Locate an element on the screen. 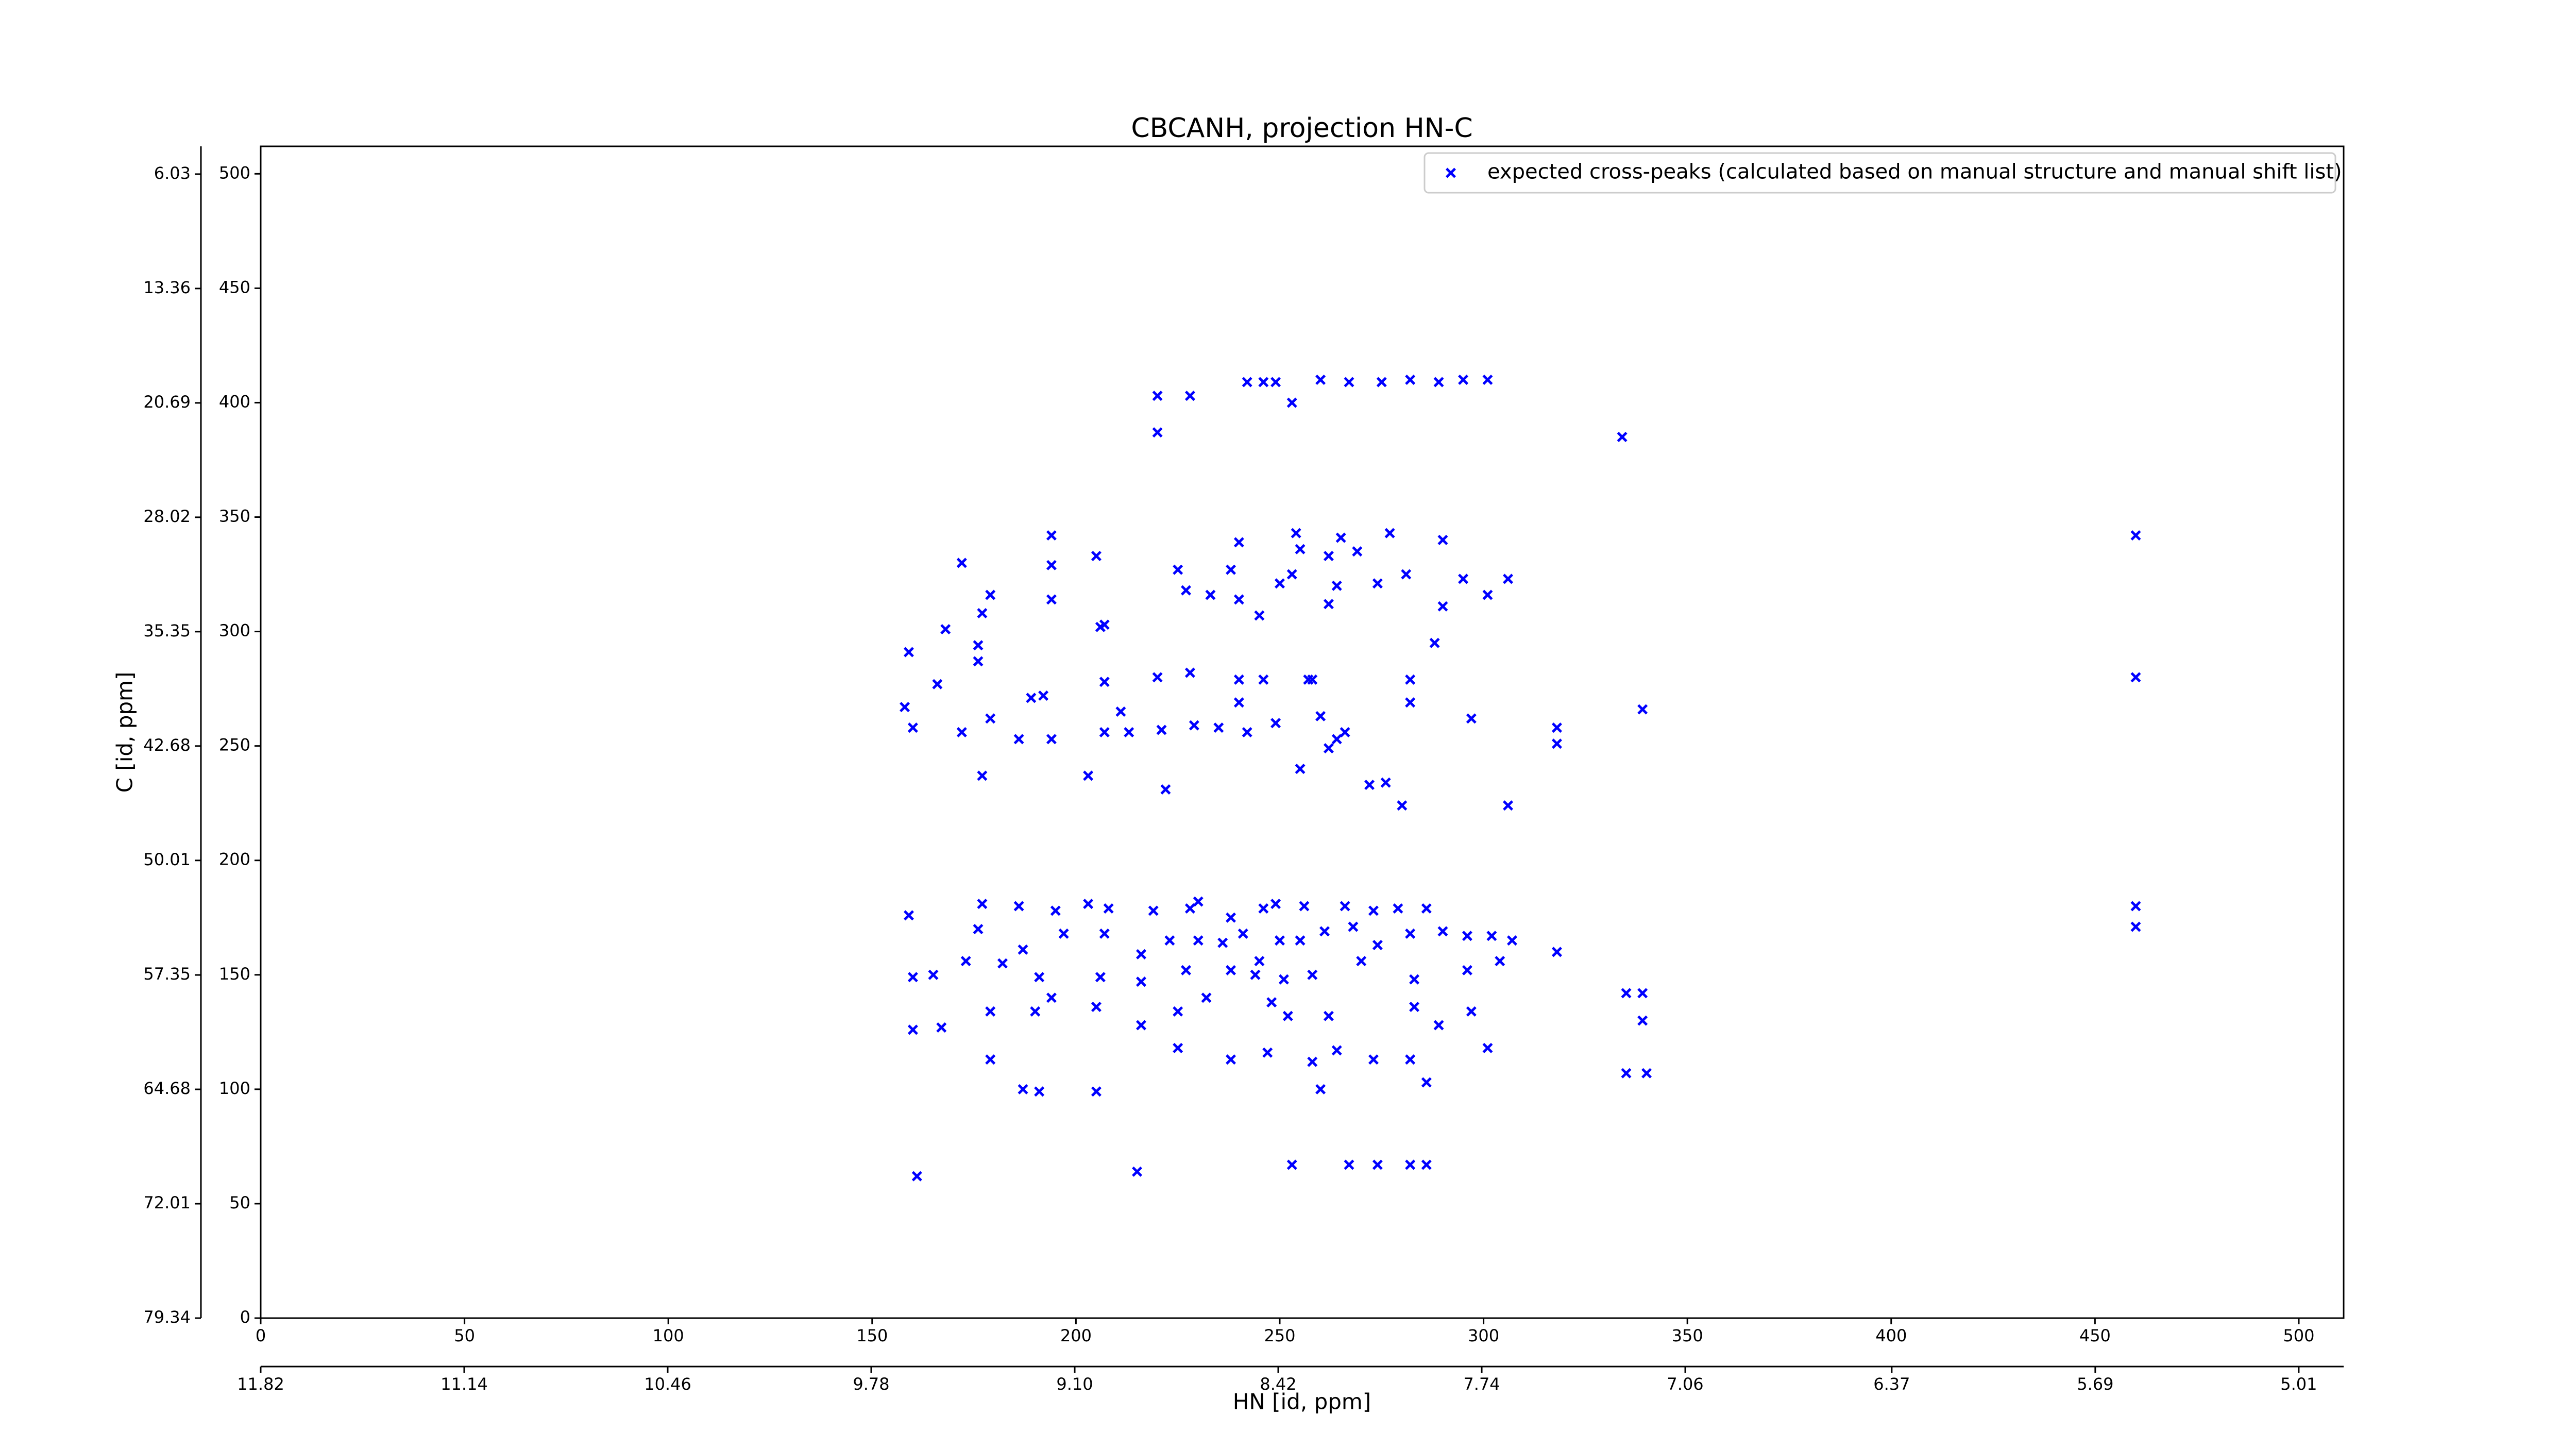 This screenshot has width=2576, height=1449. x2-tick-label: 9.10 is located at coordinates (1074, 1384).